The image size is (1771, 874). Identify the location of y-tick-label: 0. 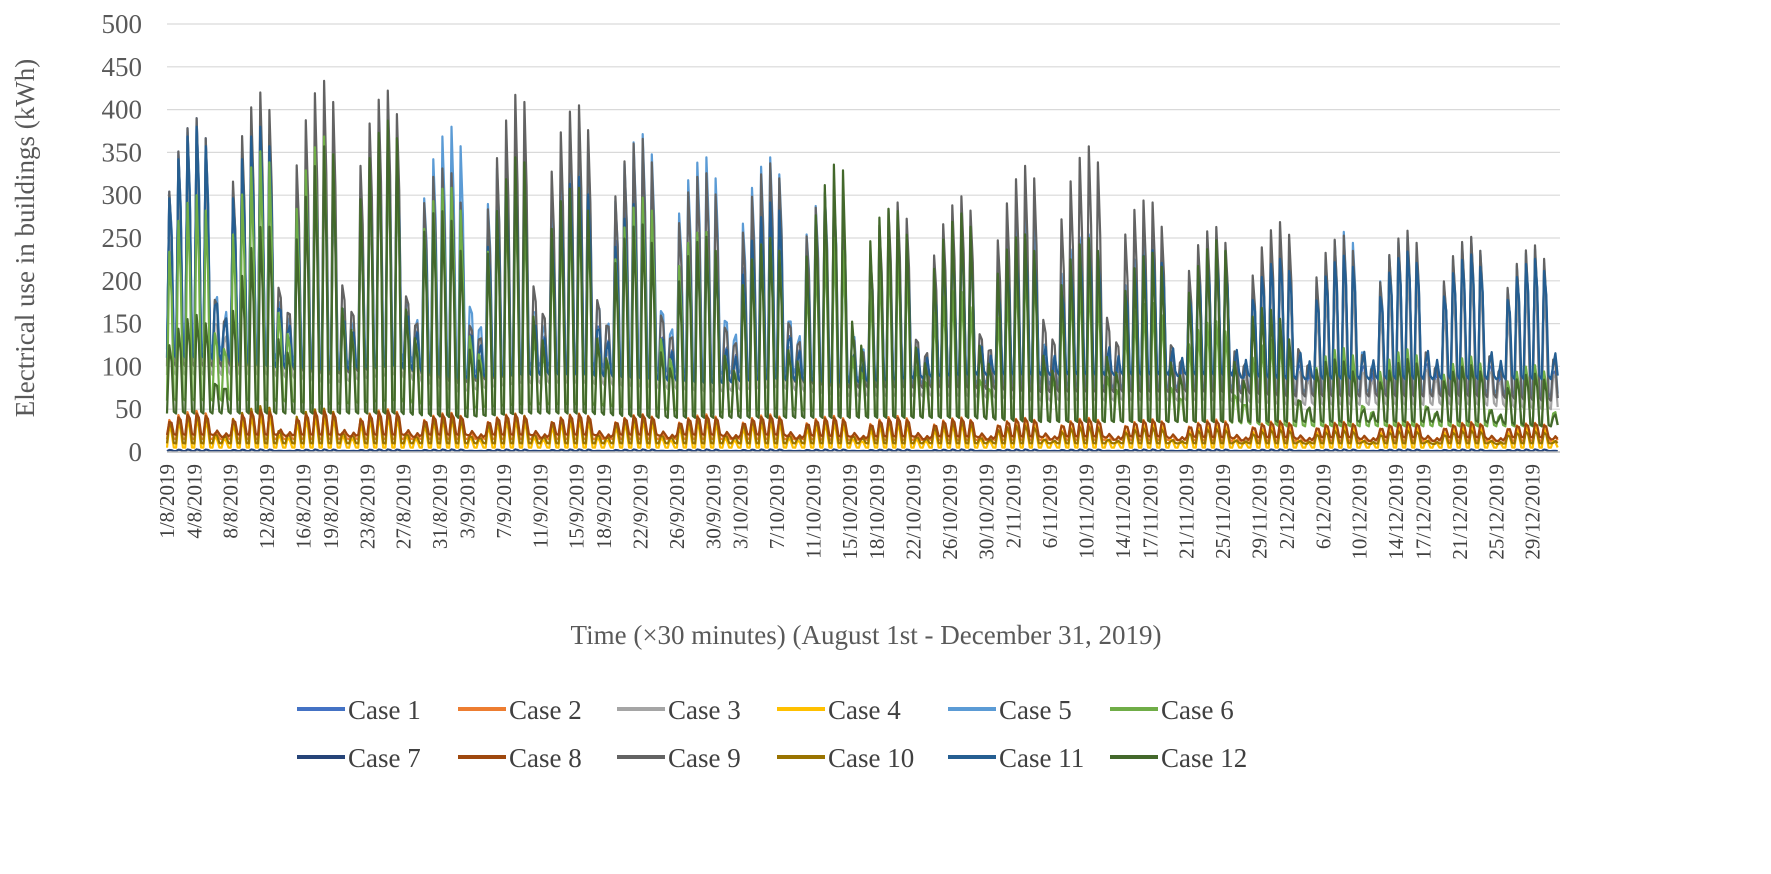
(136, 452).